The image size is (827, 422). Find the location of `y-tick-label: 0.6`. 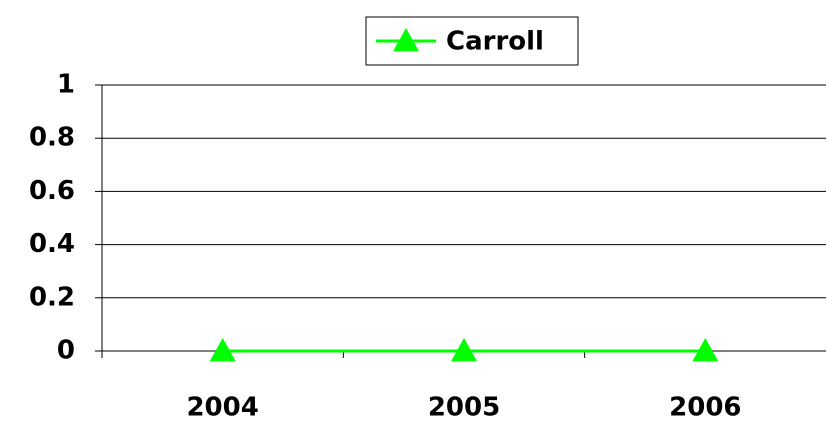

y-tick-label: 0.6 is located at coordinates (52, 191).